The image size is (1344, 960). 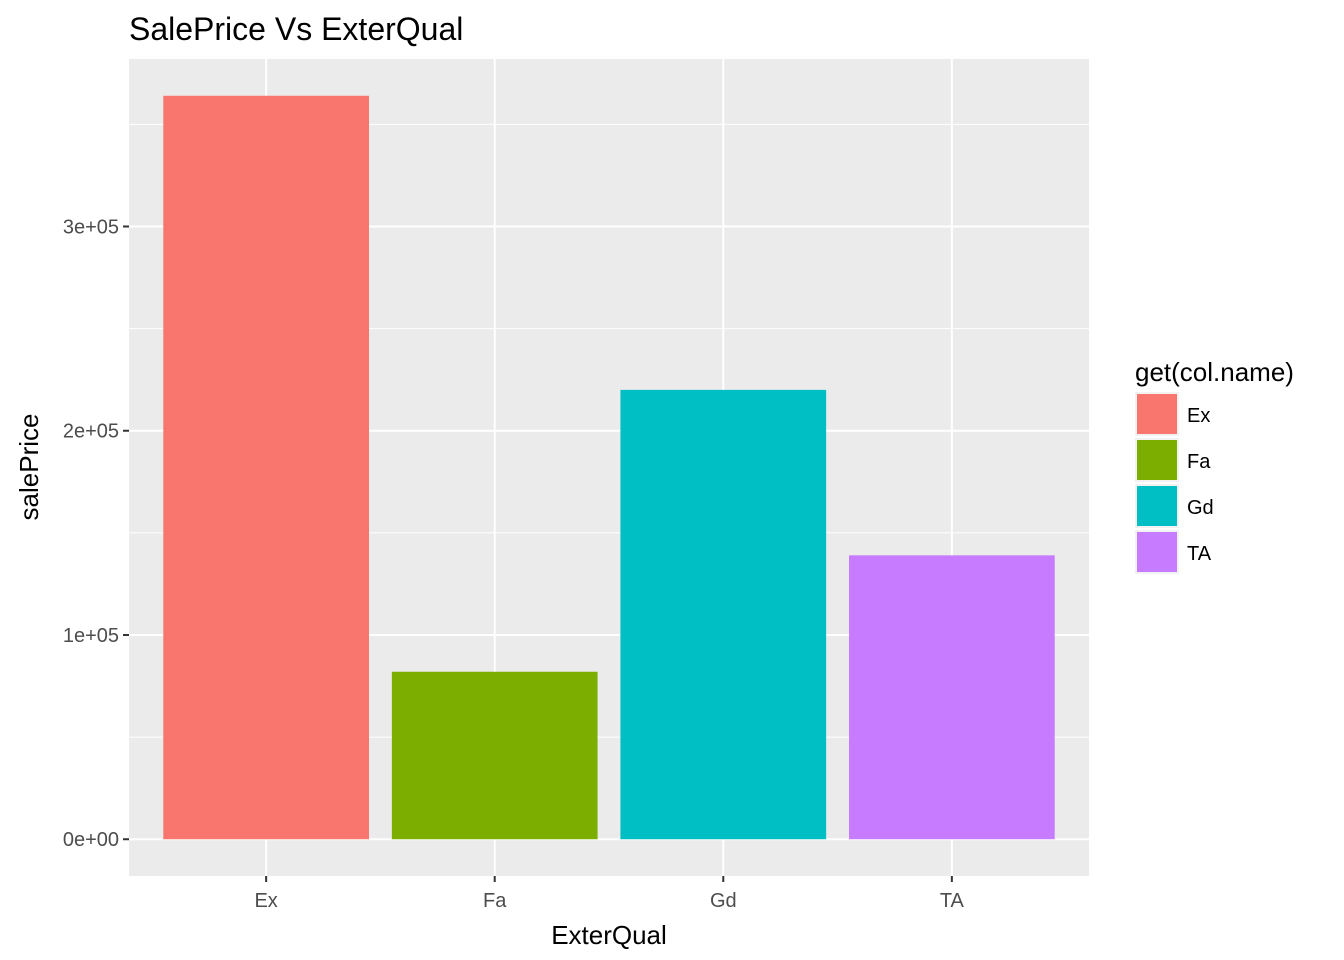 What do you see at coordinates (91, 636) in the screenshot?
I see `y-tick-label: 1e+05` at bounding box center [91, 636].